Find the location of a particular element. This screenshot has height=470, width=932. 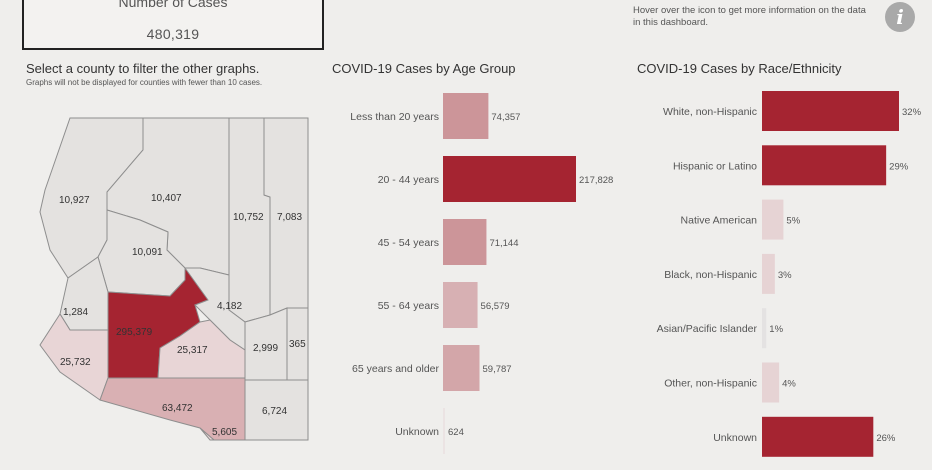

category-label: White, non-Hispanic is located at coordinates (710, 112).